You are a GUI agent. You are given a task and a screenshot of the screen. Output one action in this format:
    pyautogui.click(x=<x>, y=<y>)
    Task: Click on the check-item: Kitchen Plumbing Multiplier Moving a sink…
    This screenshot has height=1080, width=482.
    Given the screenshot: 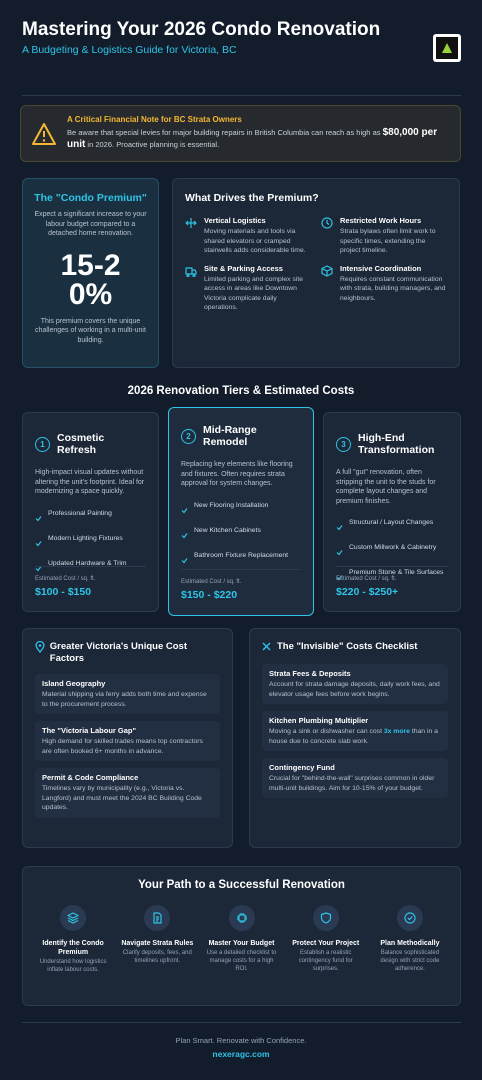 What is the action you would take?
    pyautogui.click(x=355, y=731)
    